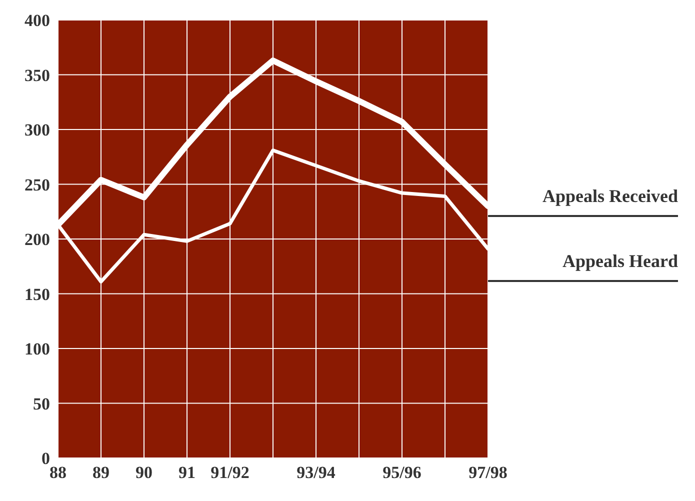  Describe the element at coordinates (37, 240) in the screenshot. I see `y-tick-label: 200` at that location.